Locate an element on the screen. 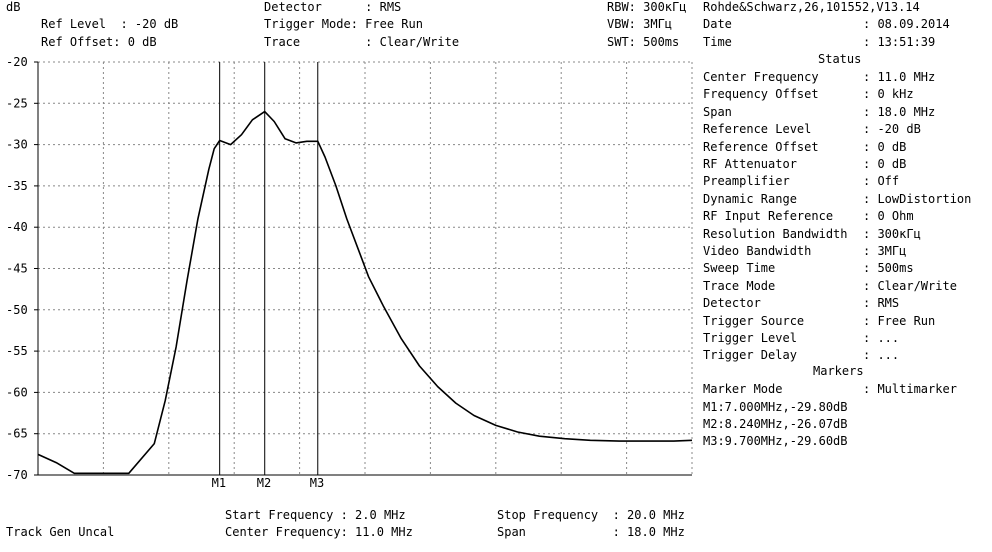 The height and width of the screenshot is (552, 992). status-label: Reference Offset is located at coordinates (761, 146).